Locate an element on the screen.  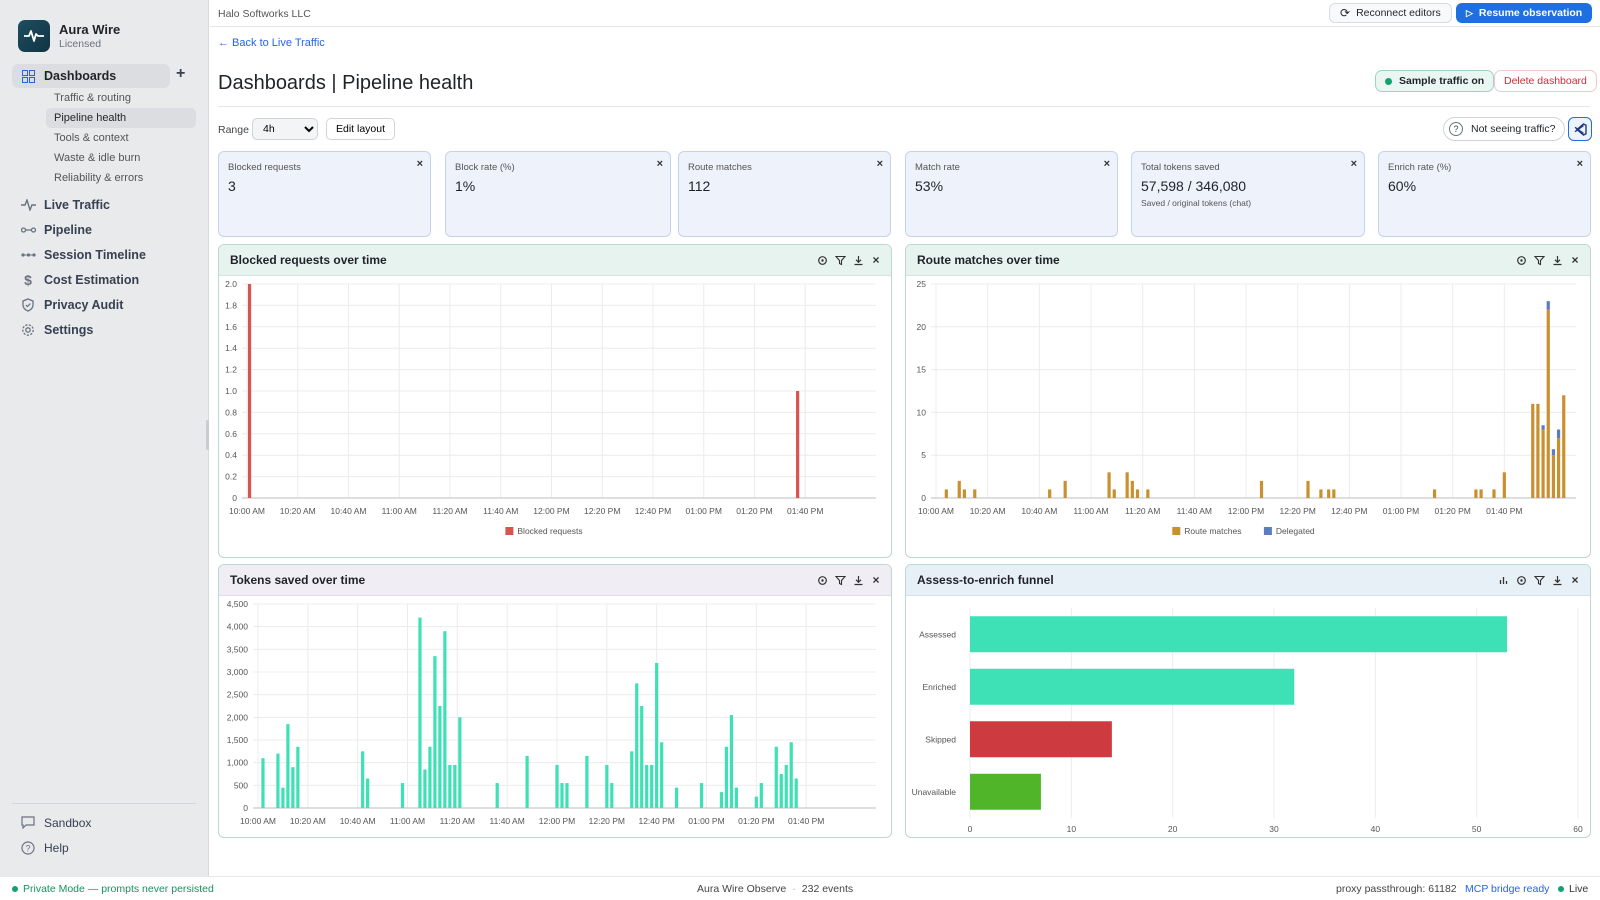
add-dashboard-button: + is located at coordinates (181, 73).